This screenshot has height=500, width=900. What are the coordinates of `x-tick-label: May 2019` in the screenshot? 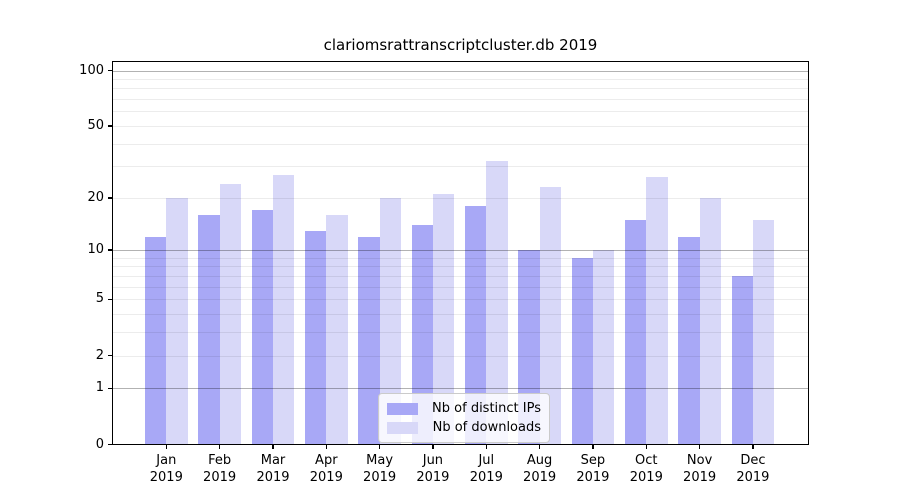 It's located at (380, 468).